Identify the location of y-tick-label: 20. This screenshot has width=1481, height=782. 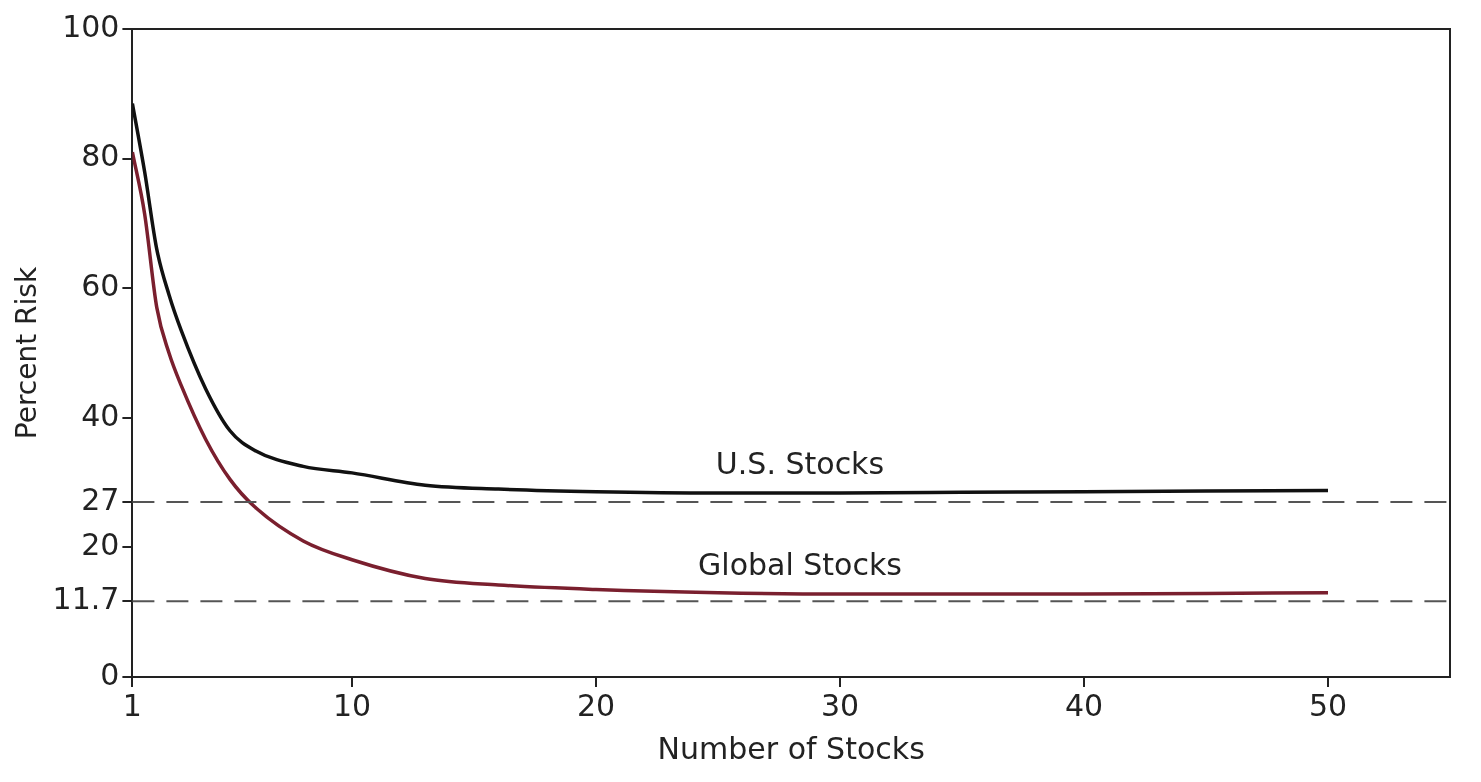
(100, 545).